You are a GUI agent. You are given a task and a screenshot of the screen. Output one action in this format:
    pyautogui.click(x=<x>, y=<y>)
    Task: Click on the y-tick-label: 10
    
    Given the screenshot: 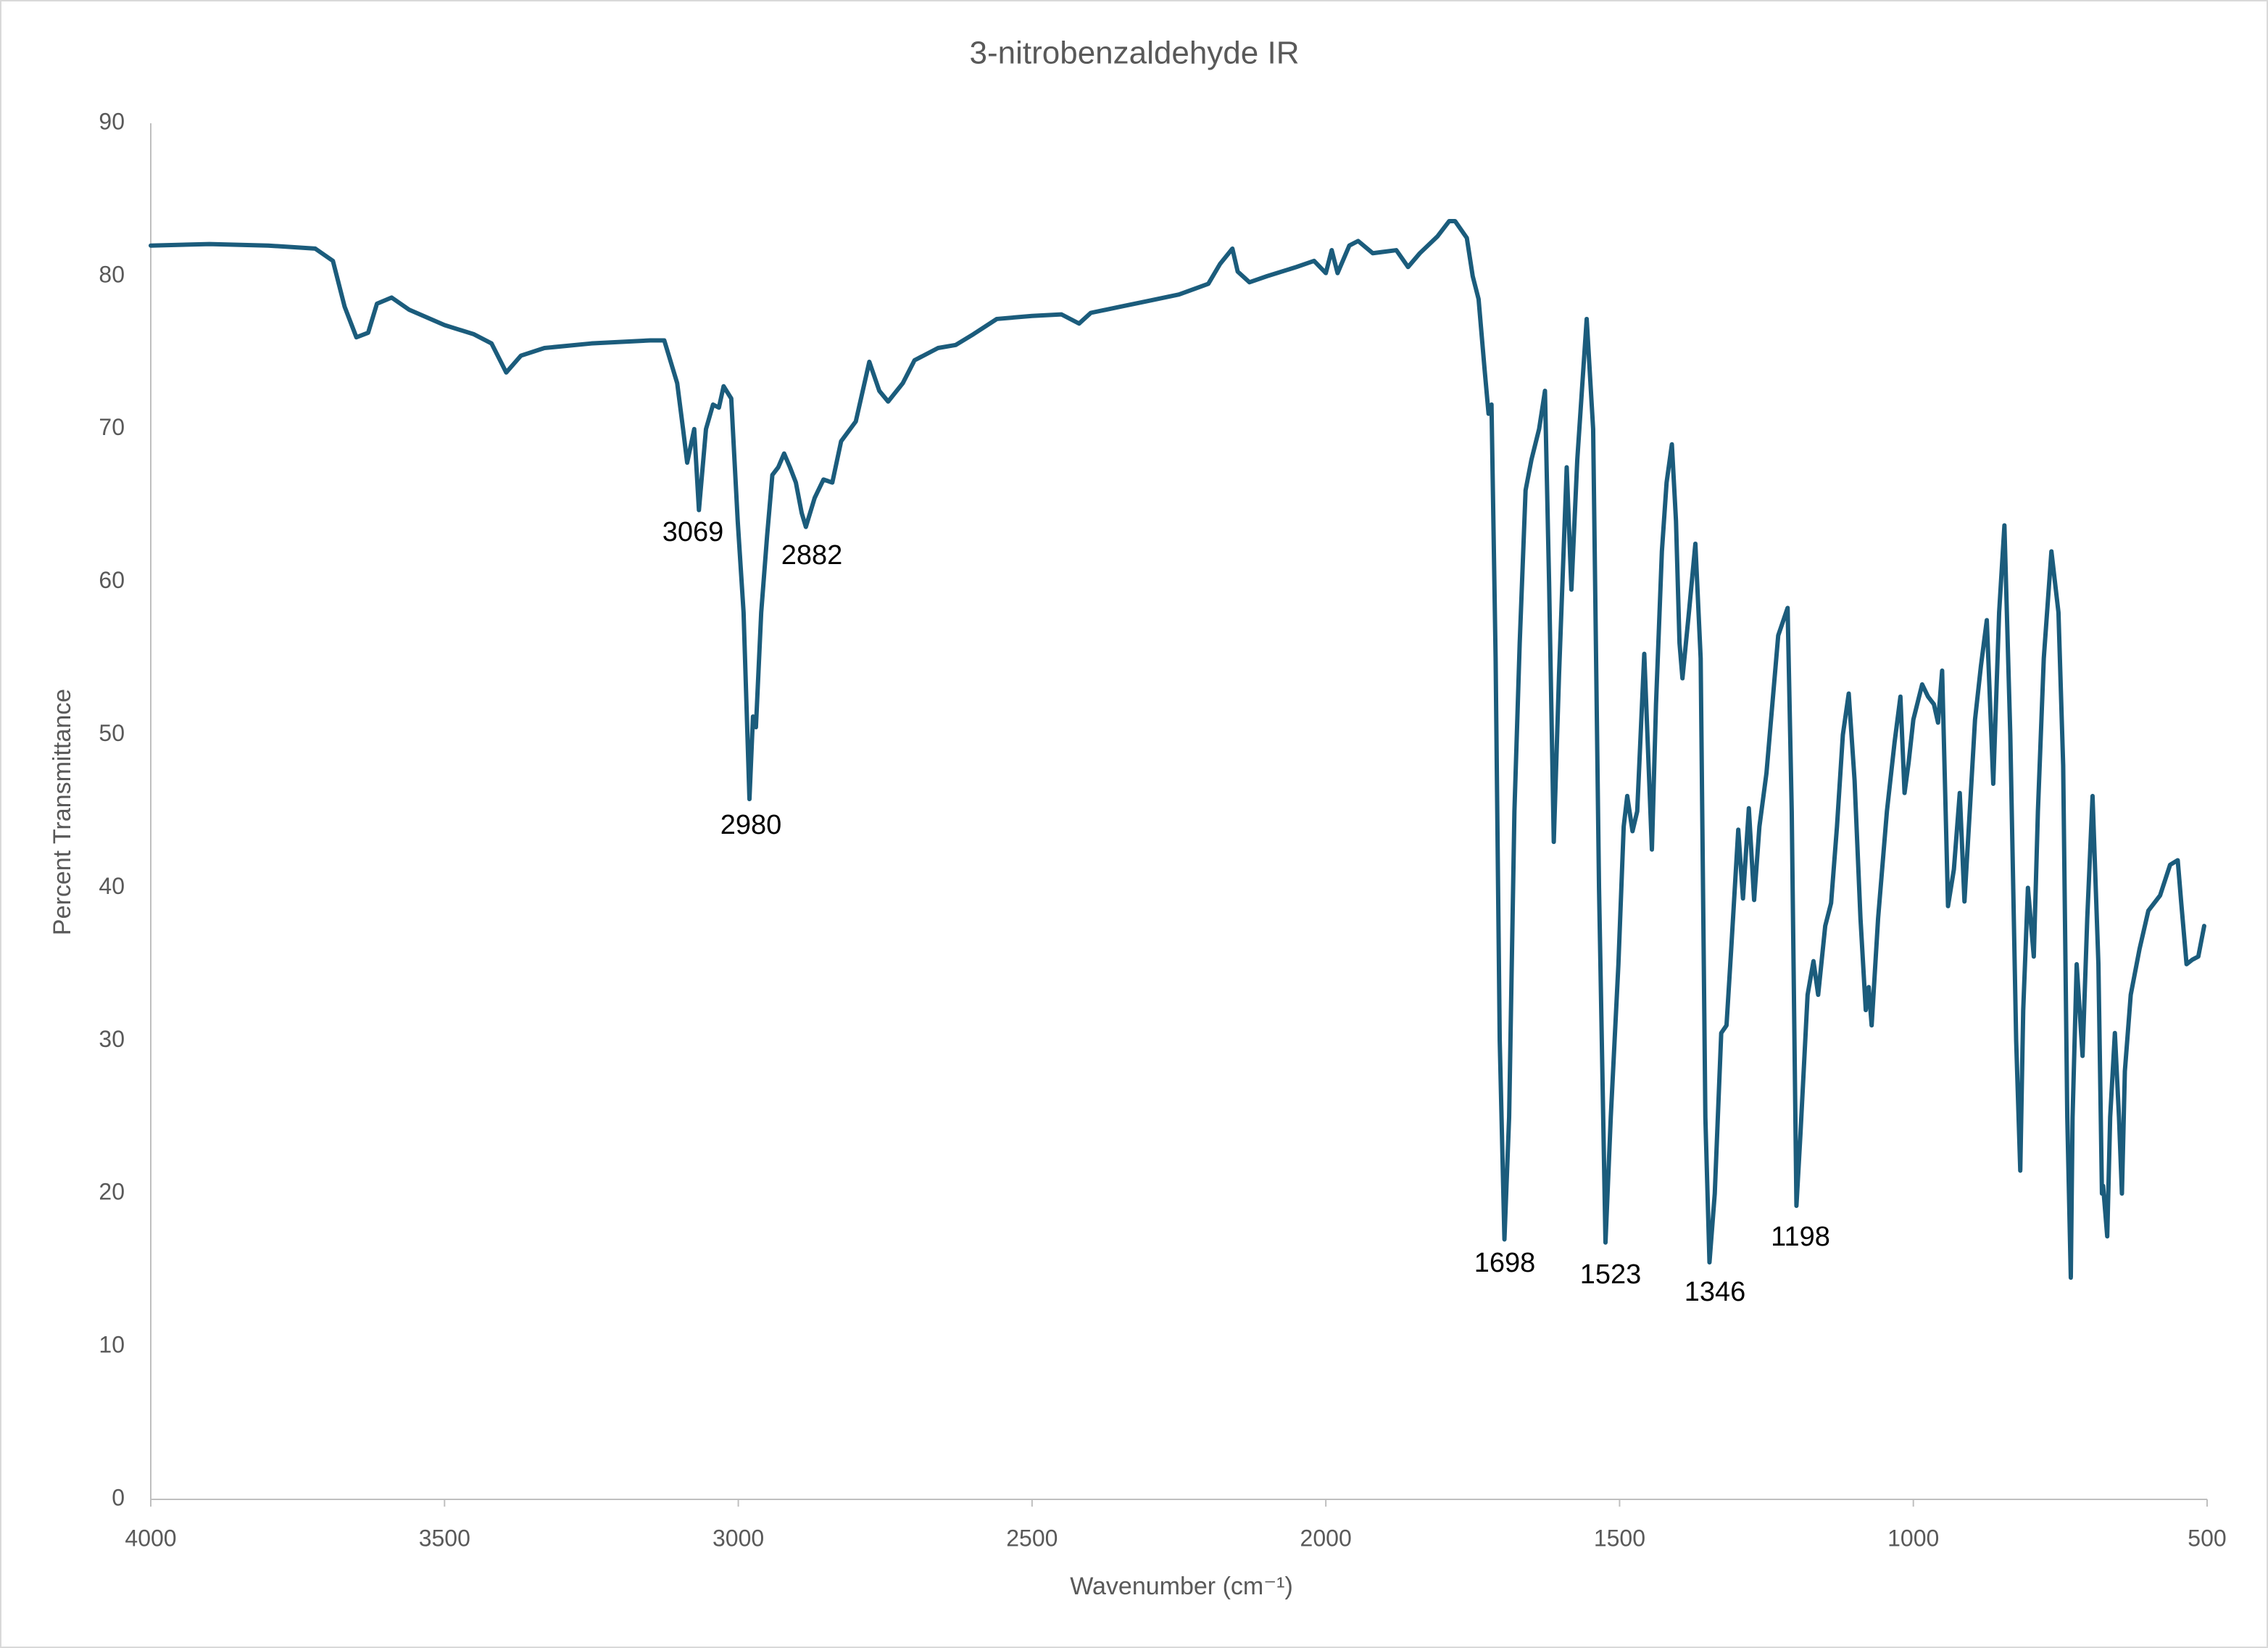 What is the action you would take?
    pyautogui.click(x=112, y=1345)
    